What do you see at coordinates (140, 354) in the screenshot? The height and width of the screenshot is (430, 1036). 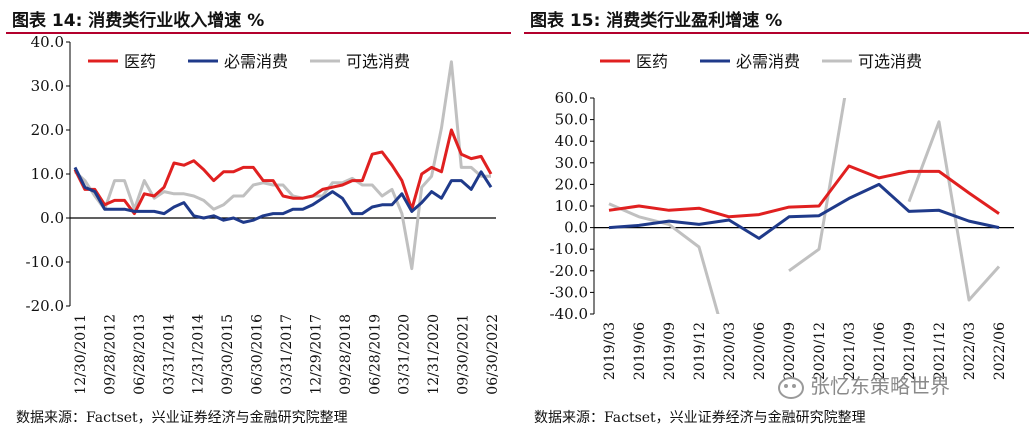 I see `x-tick-label: 06/28/2013` at bounding box center [140, 354].